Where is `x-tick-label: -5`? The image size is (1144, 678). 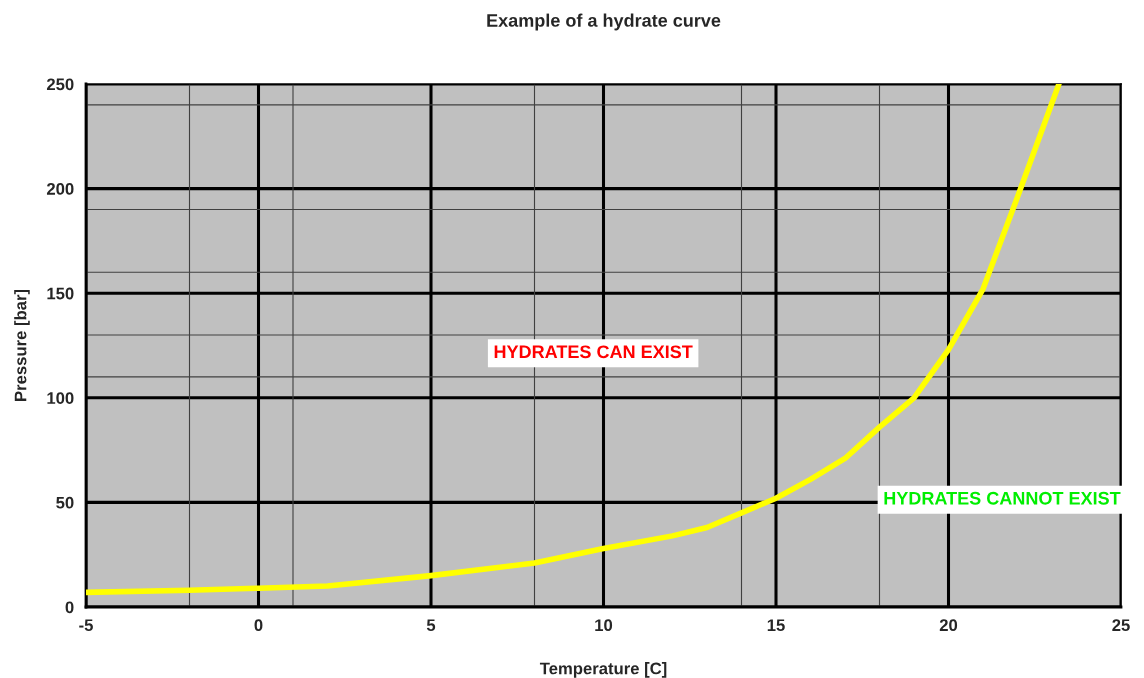 x-tick-label: -5 is located at coordinates (86, 625).